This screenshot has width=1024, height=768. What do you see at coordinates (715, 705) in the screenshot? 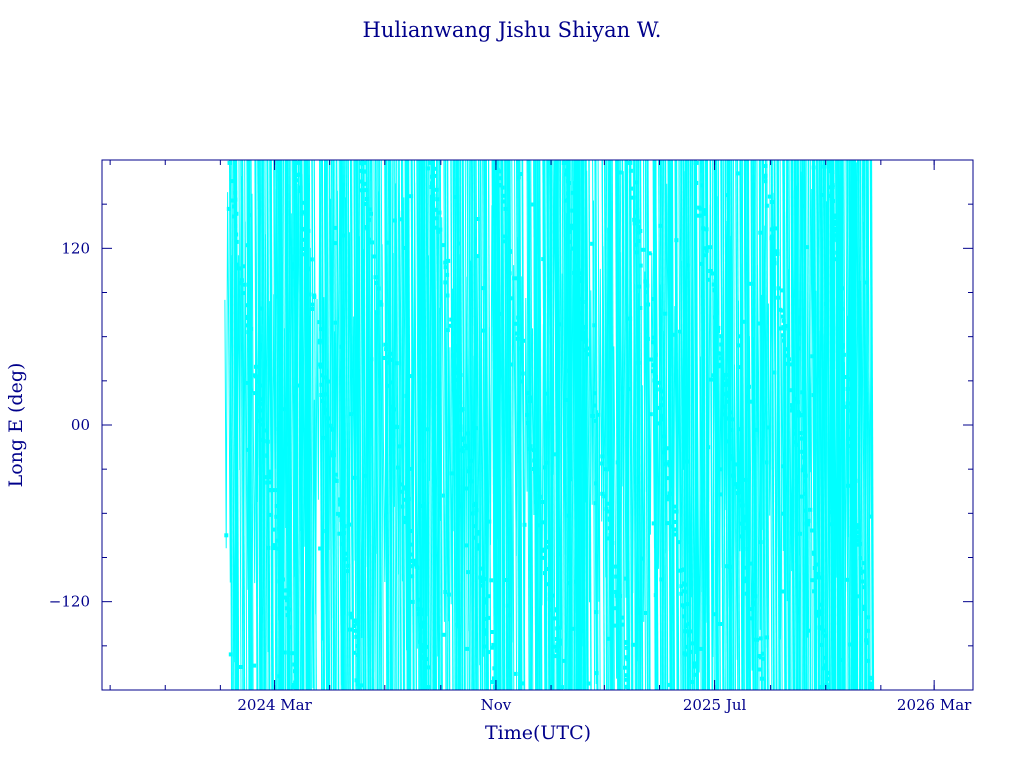
I see `x-tick-label: 2025 Jul` at bounding box center [715, 705].